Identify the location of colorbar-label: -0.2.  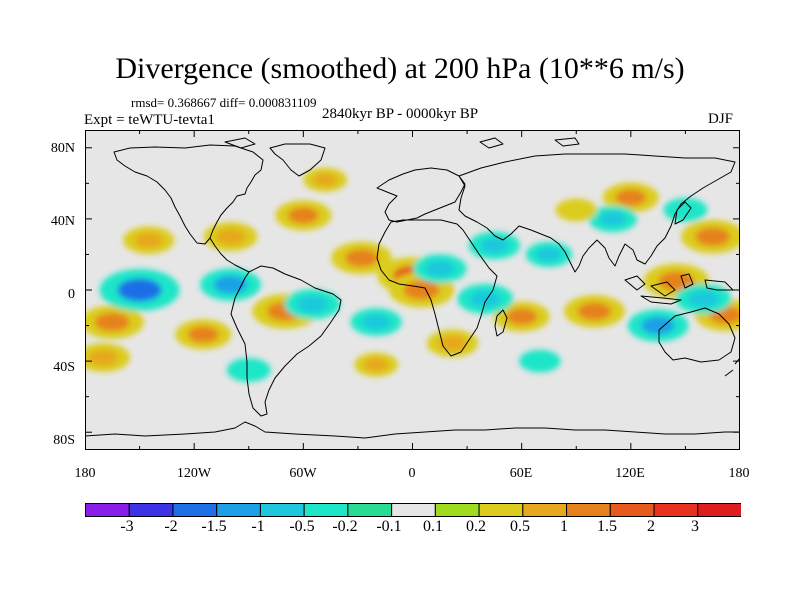
(345, 526).